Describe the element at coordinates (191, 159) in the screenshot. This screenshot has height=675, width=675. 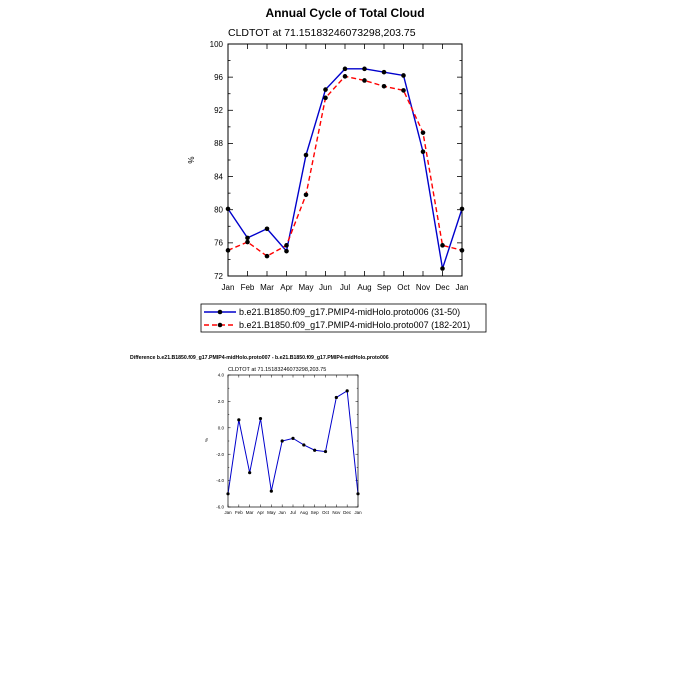
I see `y-axis-label: %` at that location.